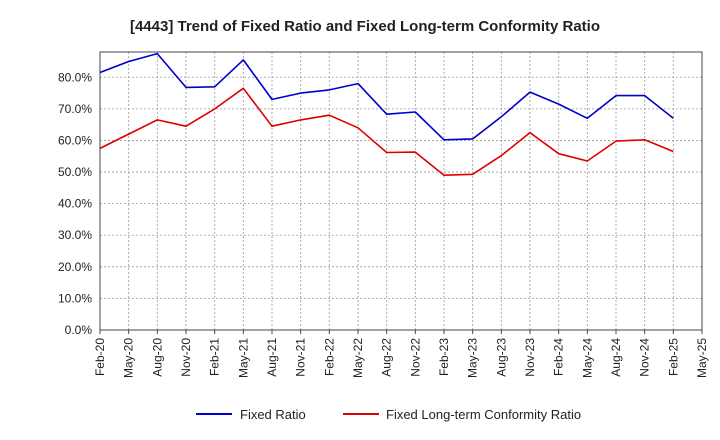 The height and width of the screenshot is (440, 720). I want to click on y-tick-label: 70.0%, so click(75, 109).